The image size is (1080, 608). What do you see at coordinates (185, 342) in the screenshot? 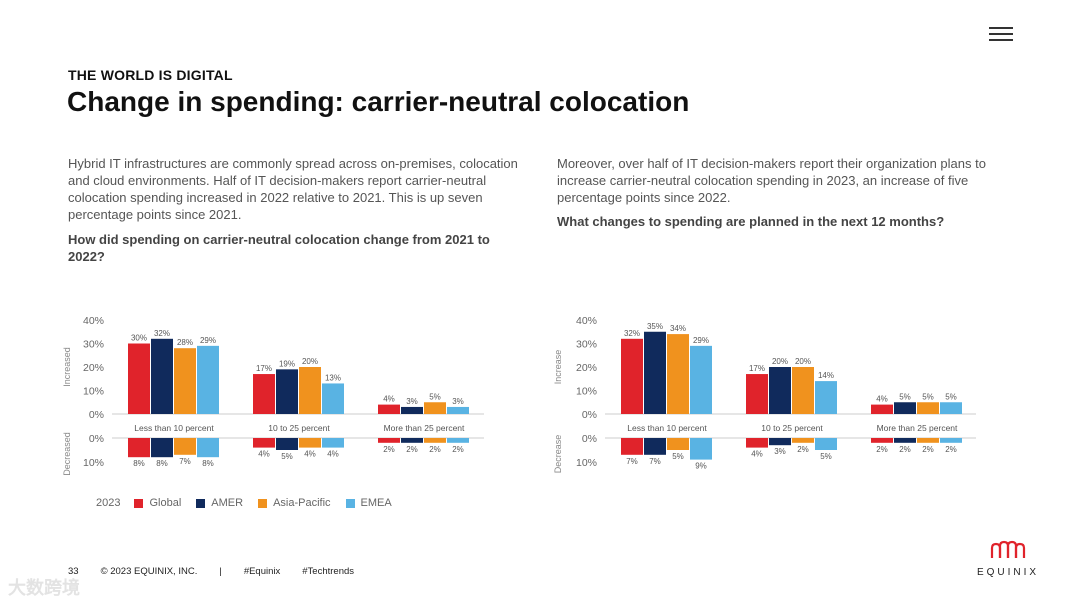
I see `bar-label-increase: 28%` at bounding box center [185, 342].